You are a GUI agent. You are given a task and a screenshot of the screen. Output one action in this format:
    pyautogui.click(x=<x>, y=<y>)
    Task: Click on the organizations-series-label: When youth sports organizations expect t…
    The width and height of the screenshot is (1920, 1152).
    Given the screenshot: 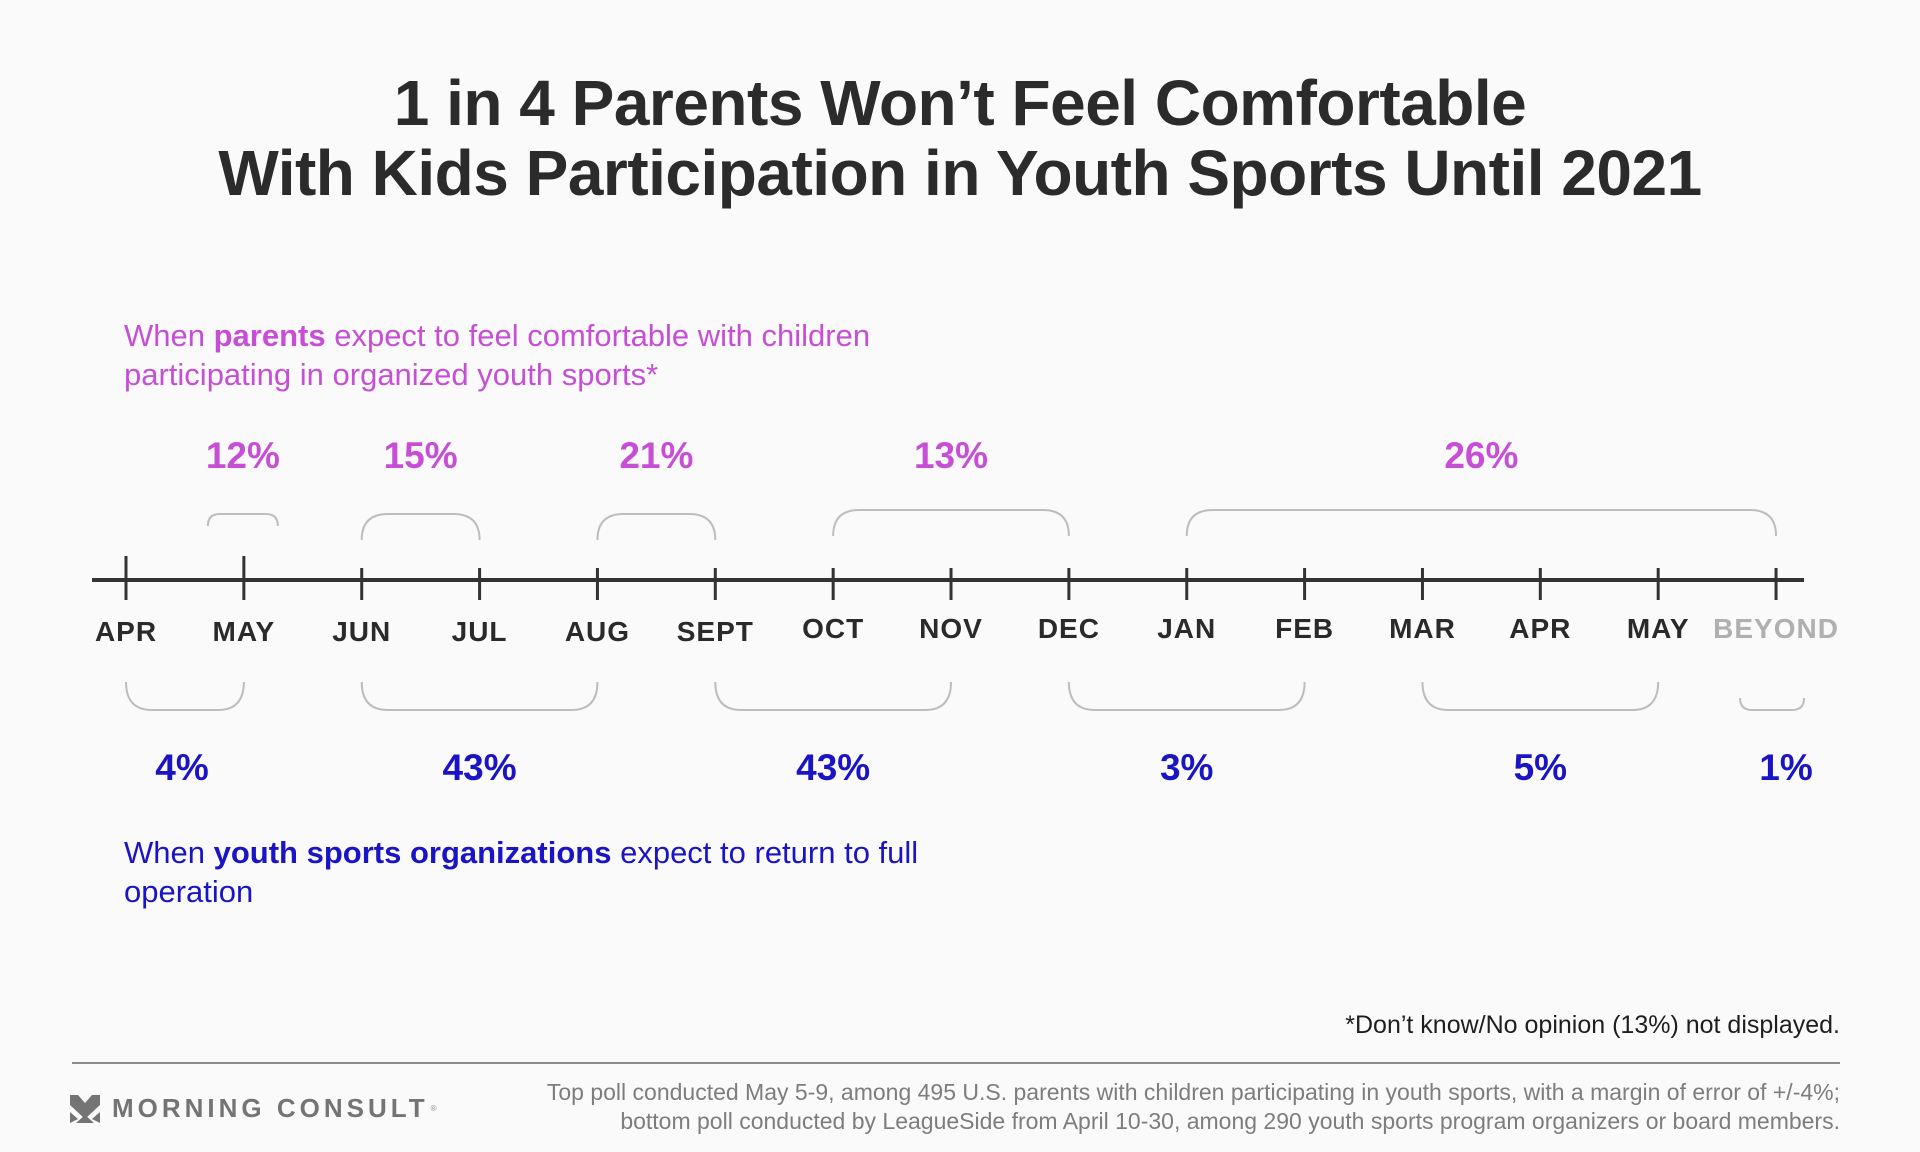 What is the action you would take?
    pyautogui.click(x=574, y=872)
    